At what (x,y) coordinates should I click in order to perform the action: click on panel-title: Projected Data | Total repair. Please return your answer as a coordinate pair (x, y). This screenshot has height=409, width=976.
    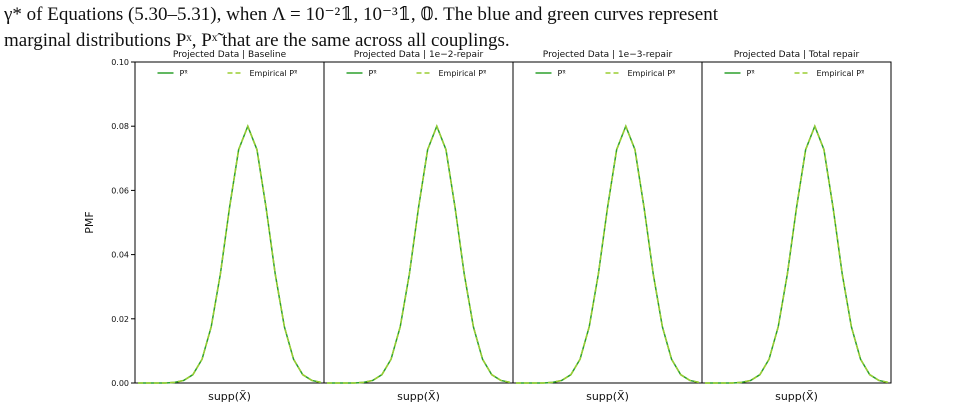
    Looking at the image, I should click on (797, 55).